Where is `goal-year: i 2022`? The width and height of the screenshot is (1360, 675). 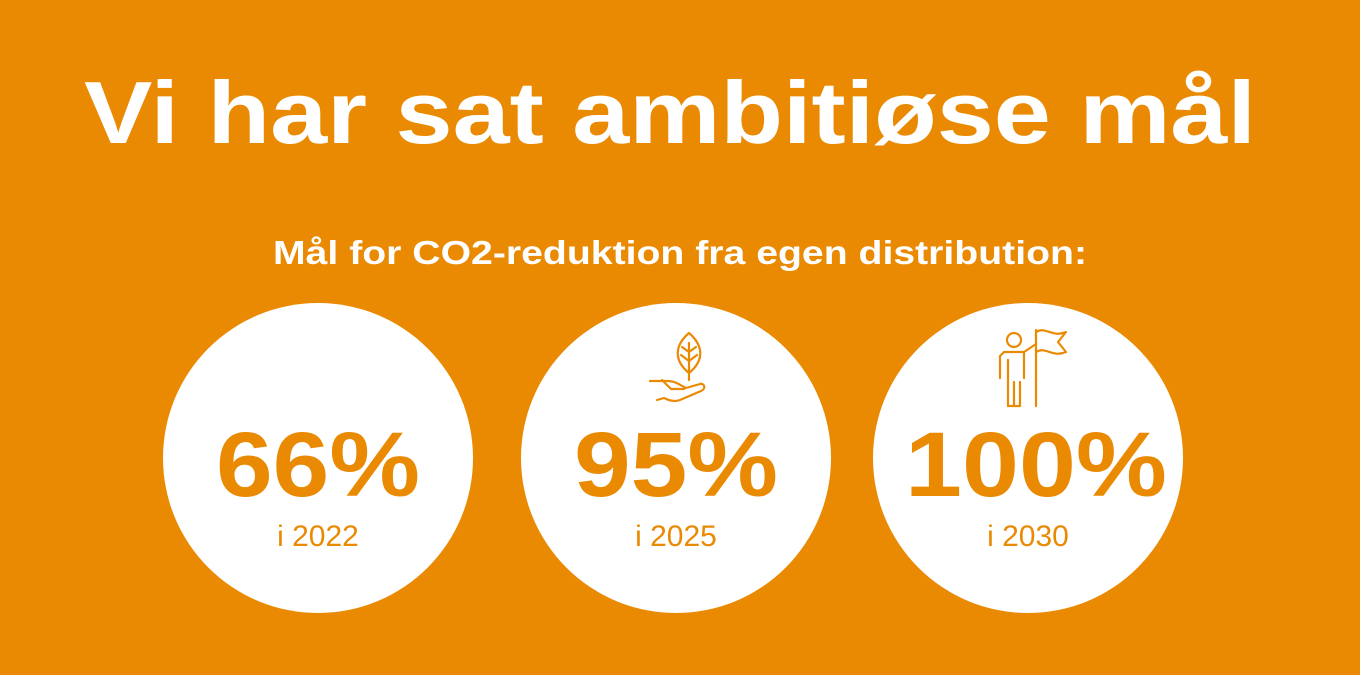 goal-year: i 2022 is located at coordinates (318, 536).